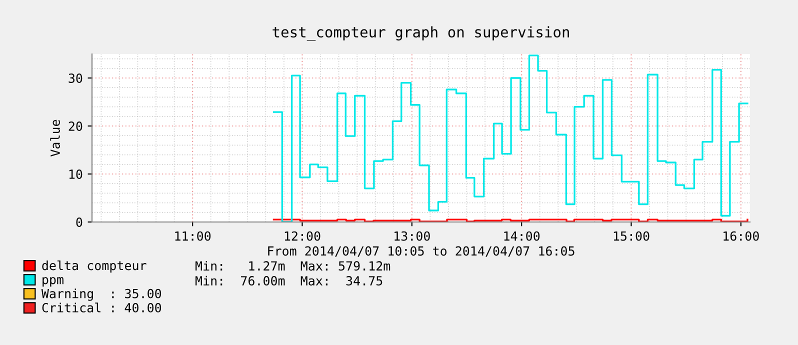 This screenshot has height=345, width=798. Describe the element at coordinates (522, 236) in the screenshot. I see `x-tick-label: 14:00` at that location.